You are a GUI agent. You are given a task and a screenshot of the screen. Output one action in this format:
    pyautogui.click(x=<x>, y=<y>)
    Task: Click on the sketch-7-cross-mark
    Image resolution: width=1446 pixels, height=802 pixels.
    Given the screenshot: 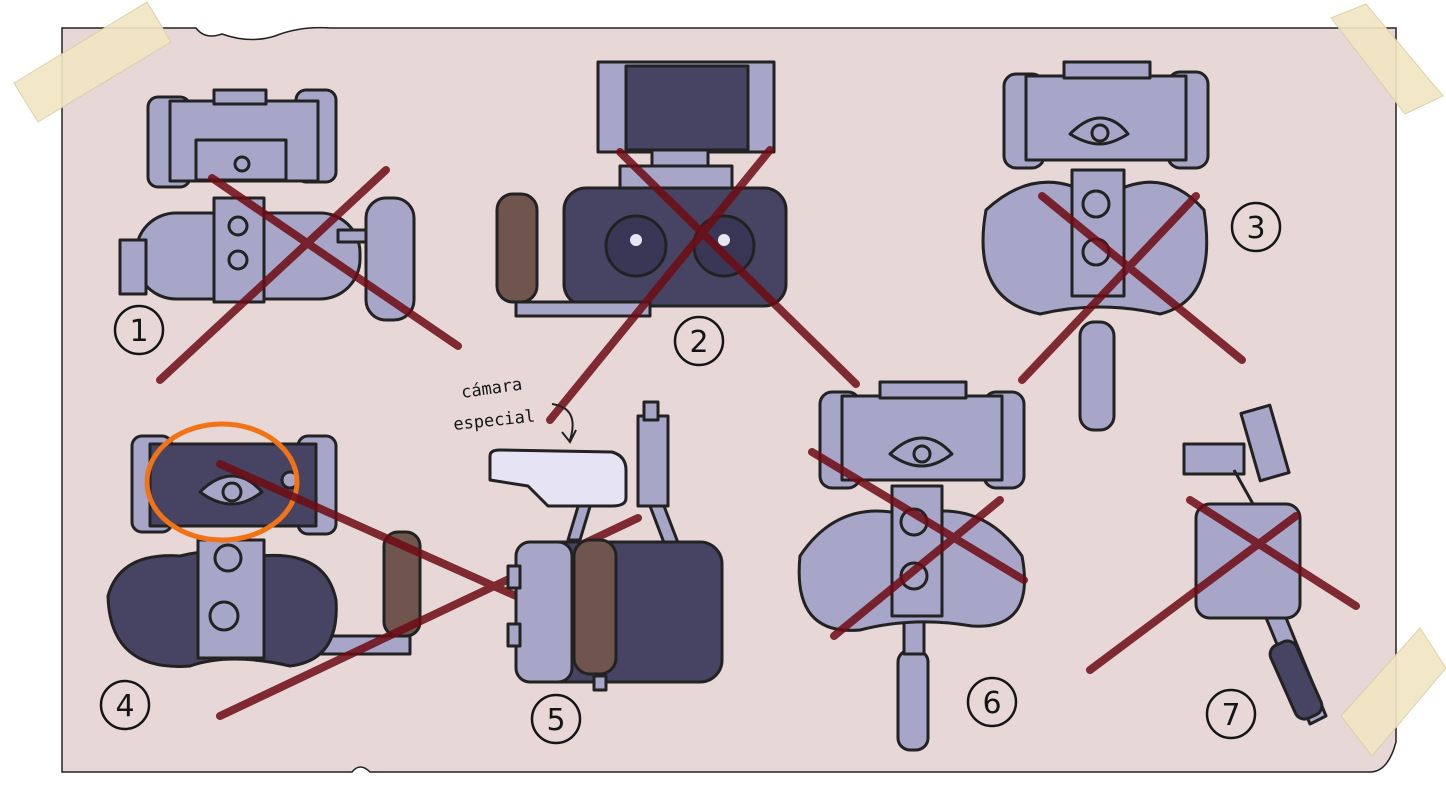 What is the action you would take?
    pyautogui.click(x=1223, y=585)
    